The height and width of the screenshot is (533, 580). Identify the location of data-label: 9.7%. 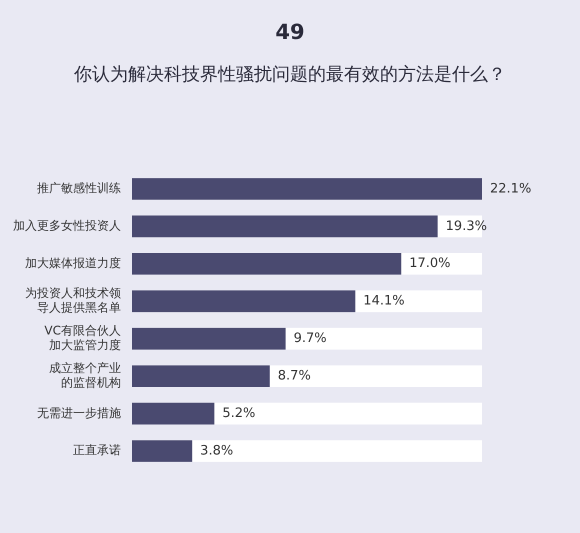
(310, 338).